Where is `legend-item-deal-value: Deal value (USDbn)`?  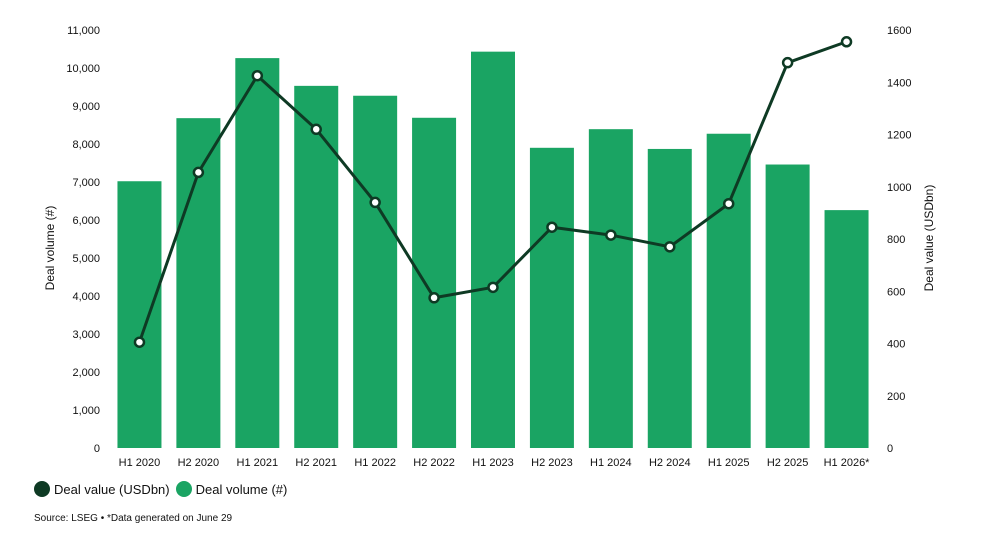 legend-item-deal-value: Deal value (USDbn) is located at coordinates (102, 489).